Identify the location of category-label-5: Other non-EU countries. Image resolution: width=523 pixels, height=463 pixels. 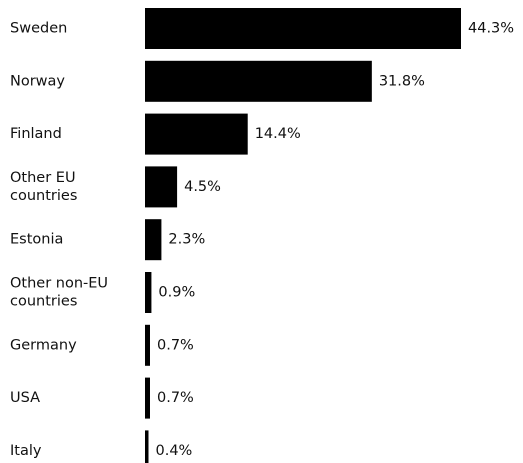
(59, 293).